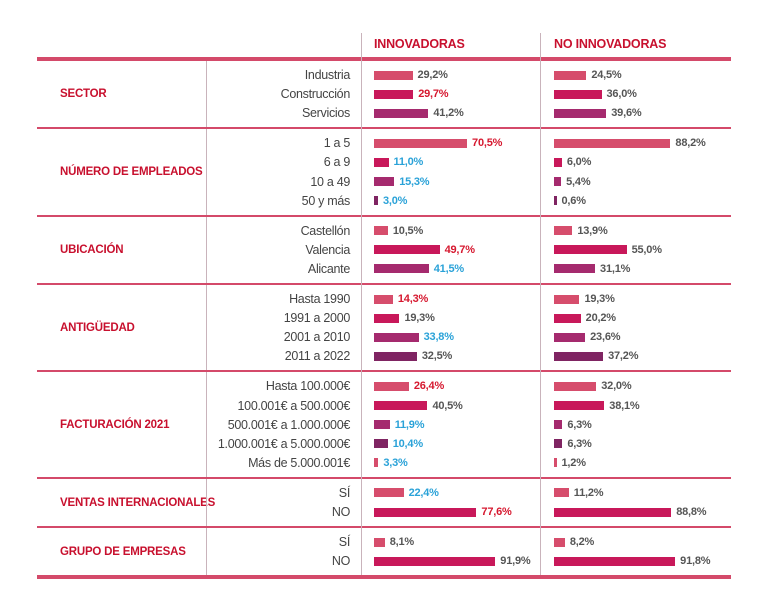 The image size is (774, 614). Describe the element at coordinates (344, 542) in the screenshot. I see `tick-label: SÍ` at that location.